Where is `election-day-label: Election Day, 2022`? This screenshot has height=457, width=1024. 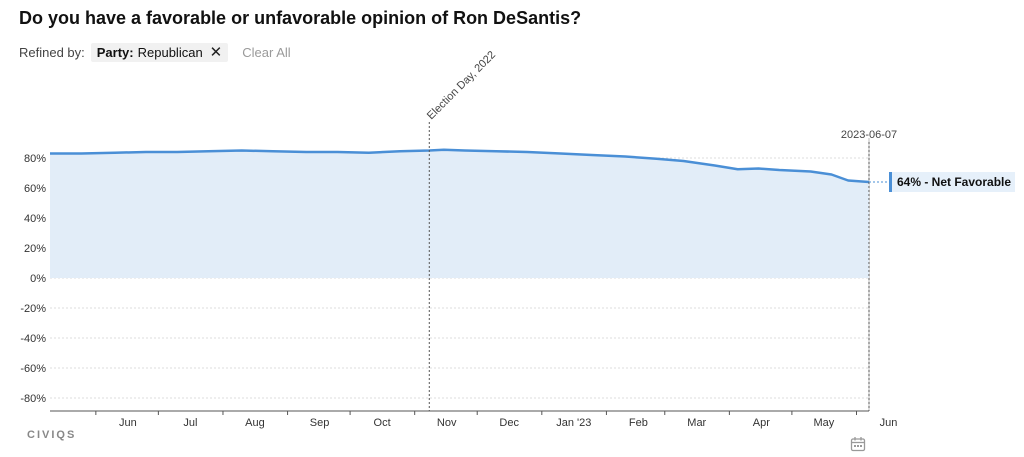 election-day-label: Election Day, 2022 is located at coordinates (461, 85).